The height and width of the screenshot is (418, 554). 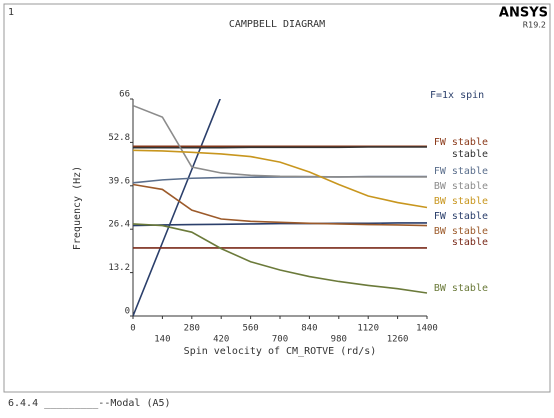 What do you see at coordinates (523, 13) in the screenshot?
I see `brand: ANSYS` at bounding box center [523, 13].